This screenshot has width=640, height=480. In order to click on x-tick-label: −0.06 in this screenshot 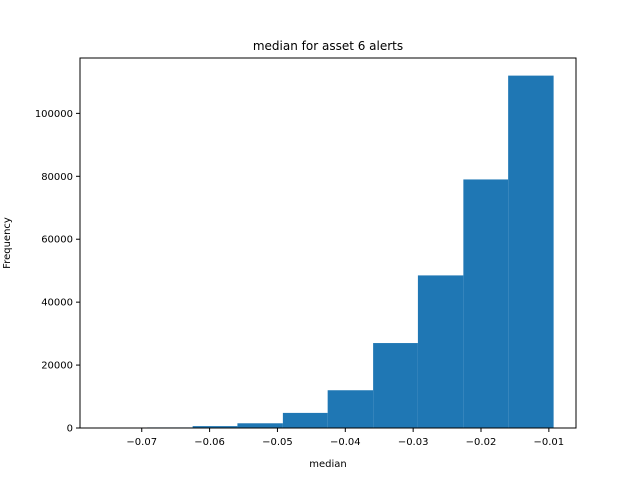, I will do `click(209, 442)`.